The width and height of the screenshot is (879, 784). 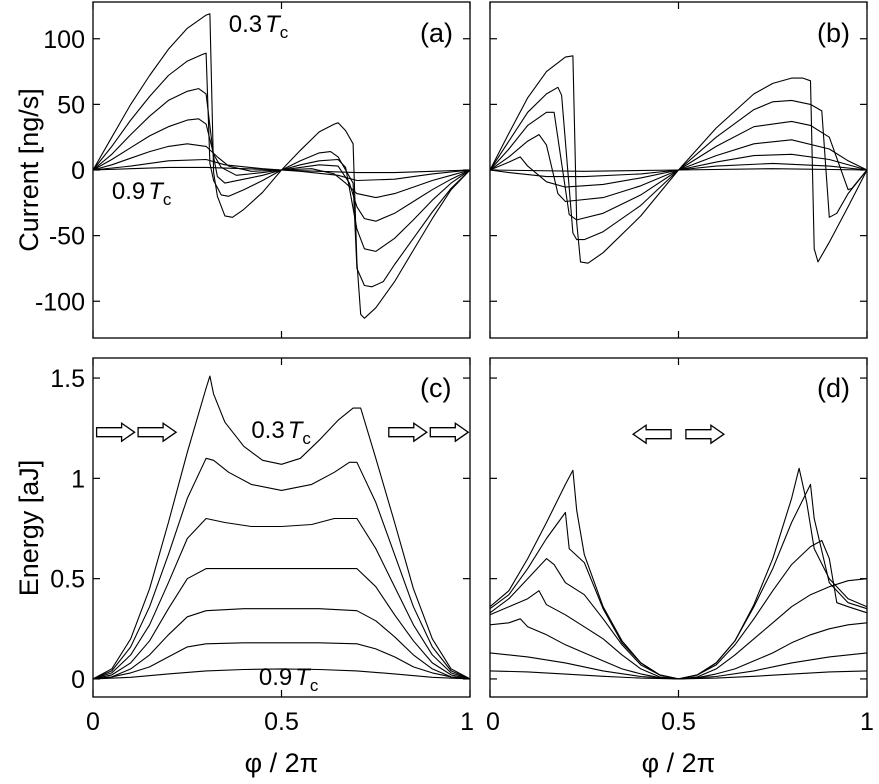 What do you see at coordinates (67, 580) in the screenshot?
I see `y-tick-label: 0.5` at bounding box center [67, 580].